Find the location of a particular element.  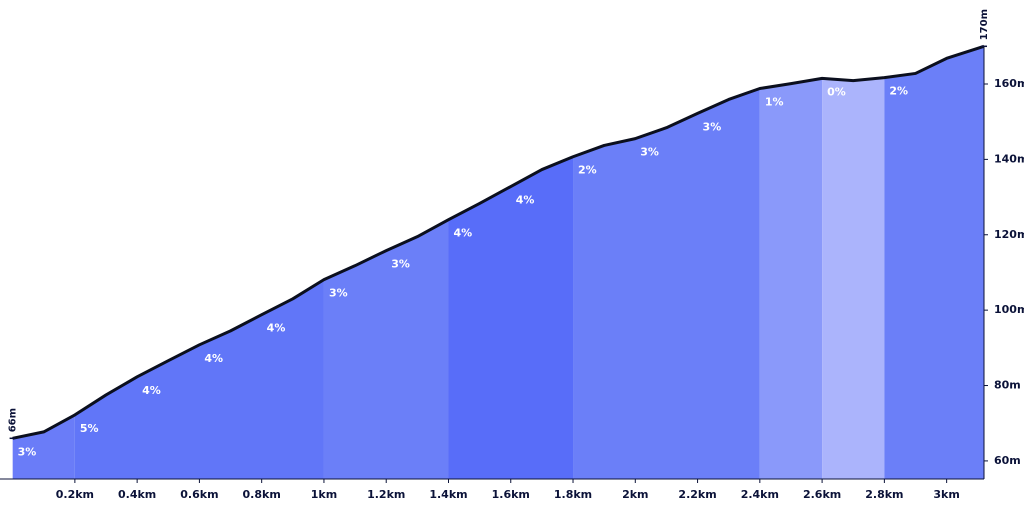

x-tick-label: 1.6km is located at coordinates (511, 494).